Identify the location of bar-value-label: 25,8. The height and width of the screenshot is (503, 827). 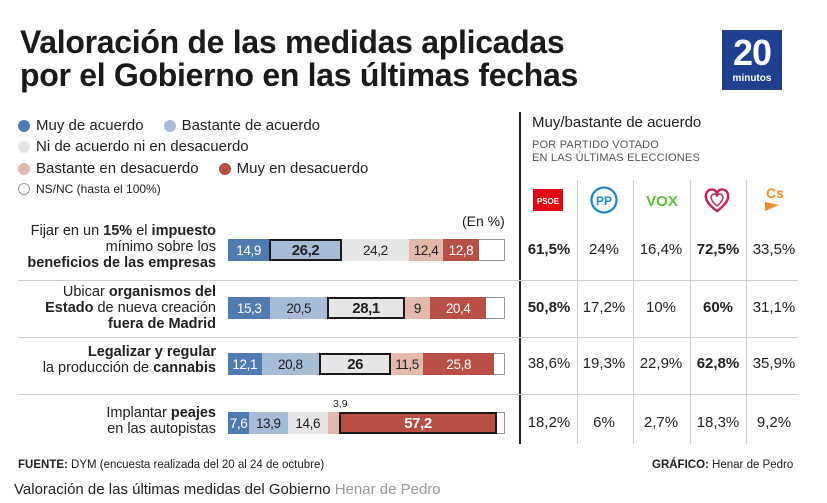
(459, 364).